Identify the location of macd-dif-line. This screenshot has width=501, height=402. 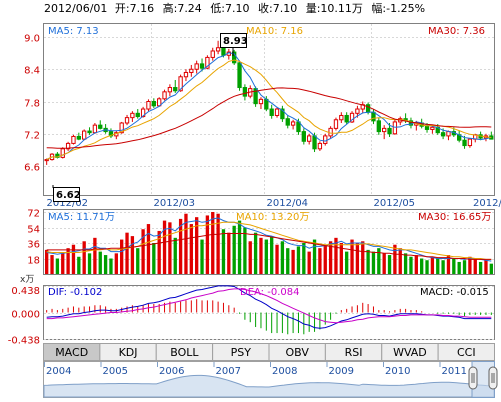
(269, 307).